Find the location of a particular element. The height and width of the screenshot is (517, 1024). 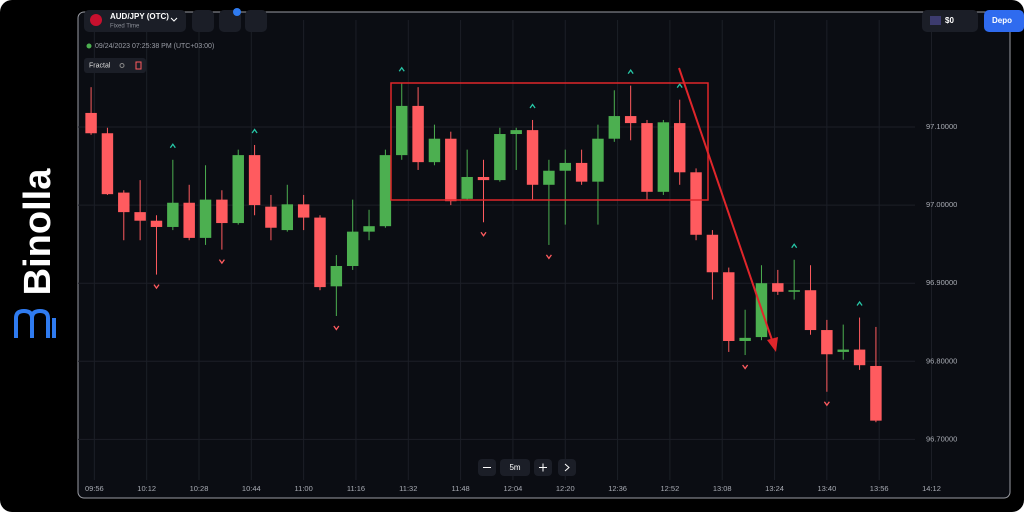

x-tick-label: 11:00 is located at coordinates (304, 488).